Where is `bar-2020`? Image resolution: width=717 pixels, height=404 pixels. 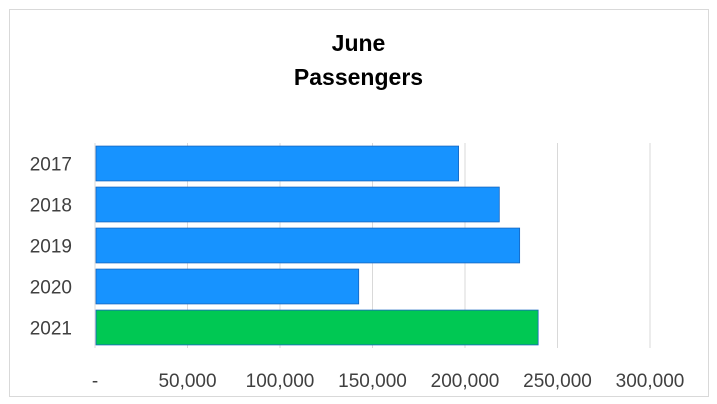
bar-2020 is located at coordinates (227, 286).